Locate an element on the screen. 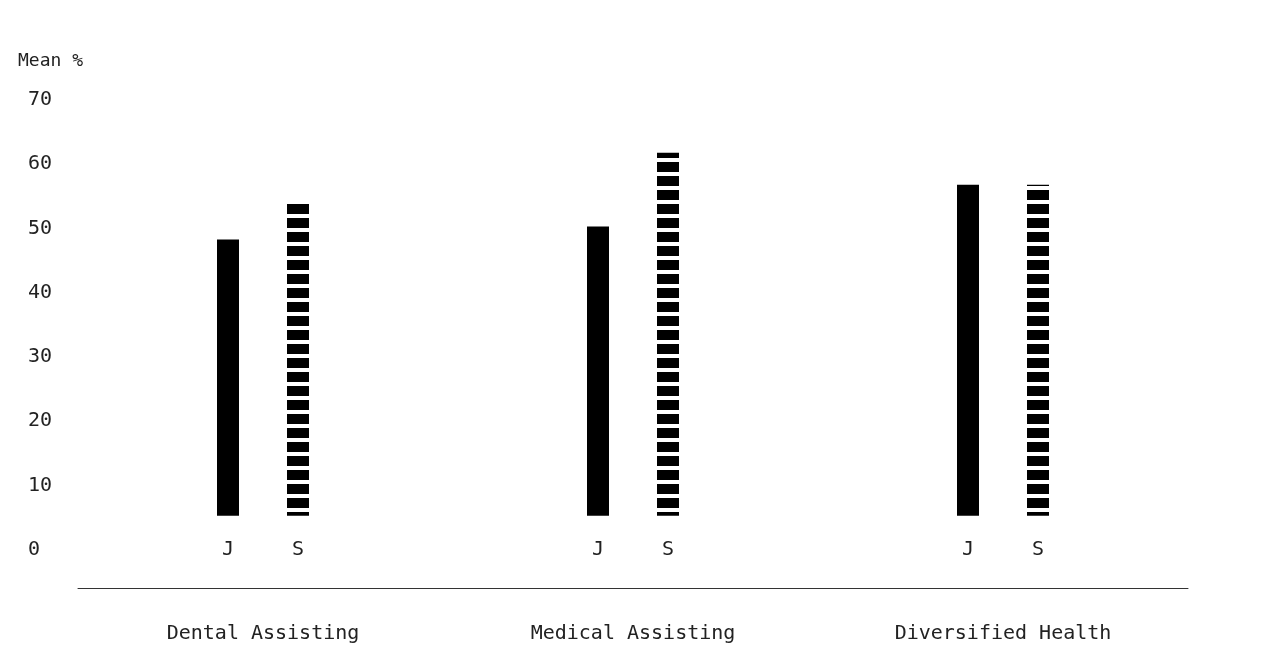 This screenshot has width=1265, height=672. series-label: S is located at coordinates (298, 548).